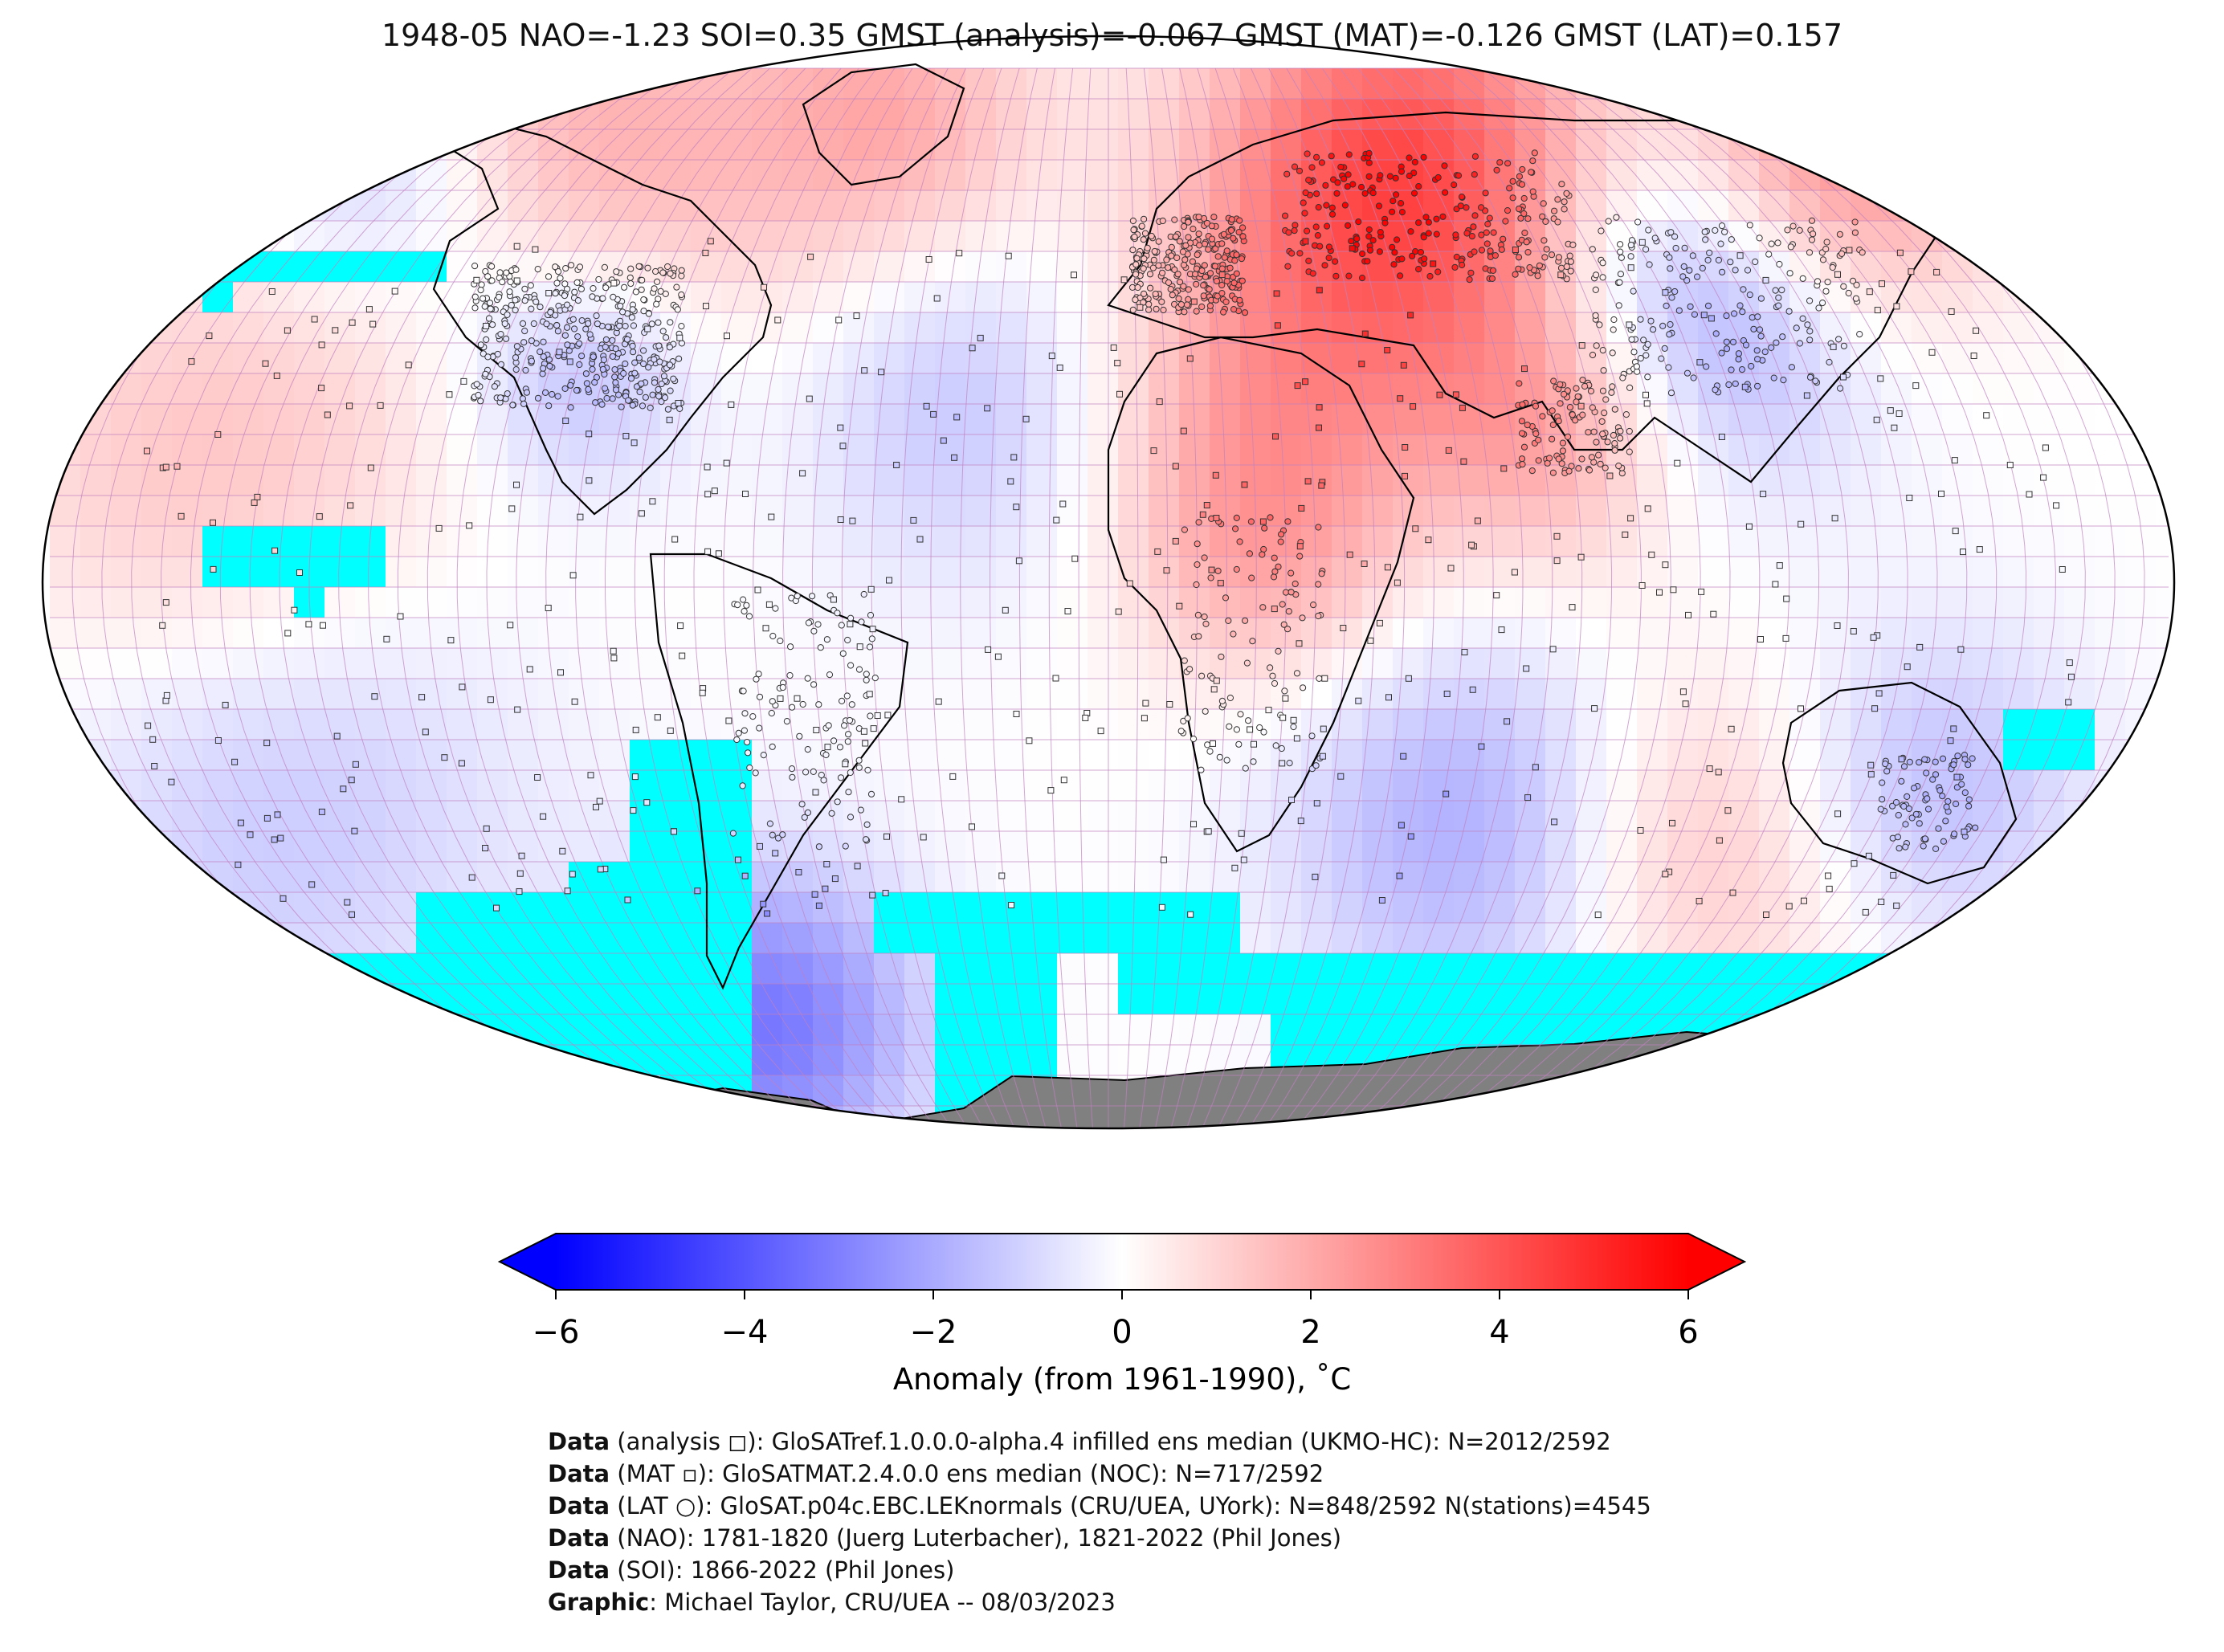 Image resolution: width=2224 pixels, height=1652 pixels. What do you see at coordinates (528, 1262) in the screenshot?
I see `colorbar-min-extension` at bounding box center [528, 1262].